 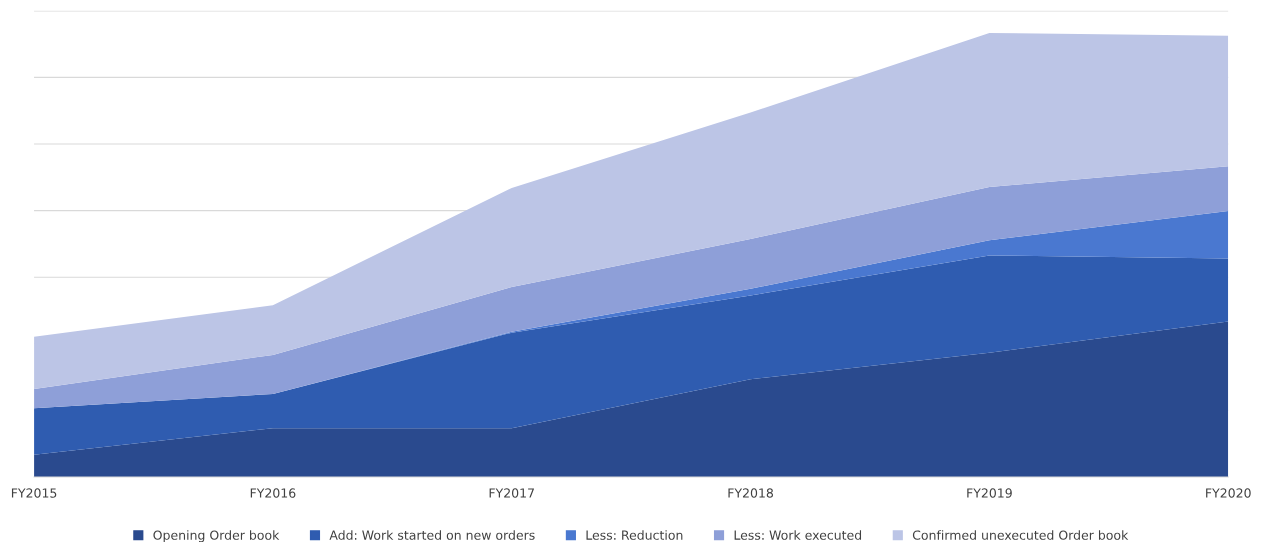 What do you see at coordinates (432, 535) in the screenshot?
I see `legend-label: Add: Work started on new orders` at bounding box center [432, 535].